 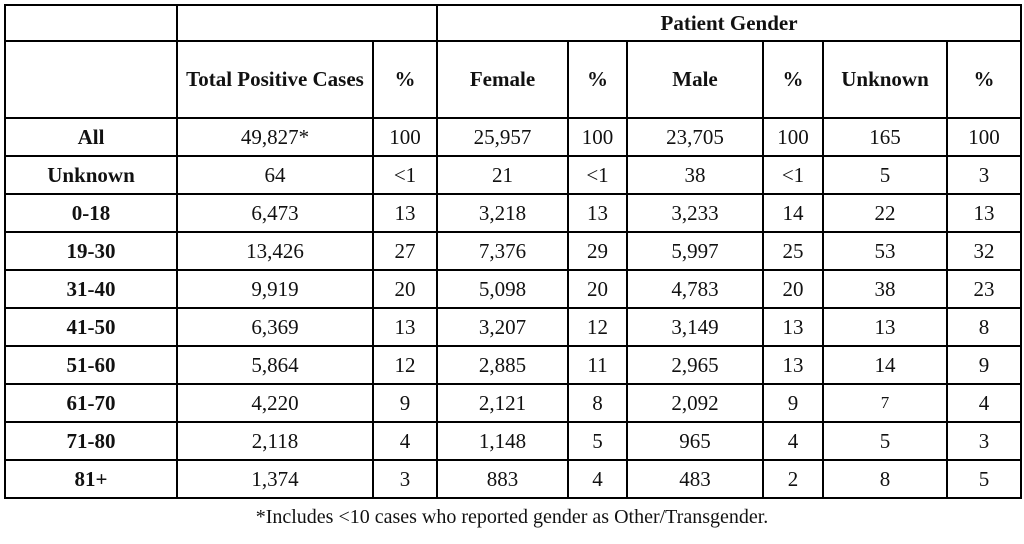 I want to click on row-label-unknown: Unknown, so click(x=91, y=175).